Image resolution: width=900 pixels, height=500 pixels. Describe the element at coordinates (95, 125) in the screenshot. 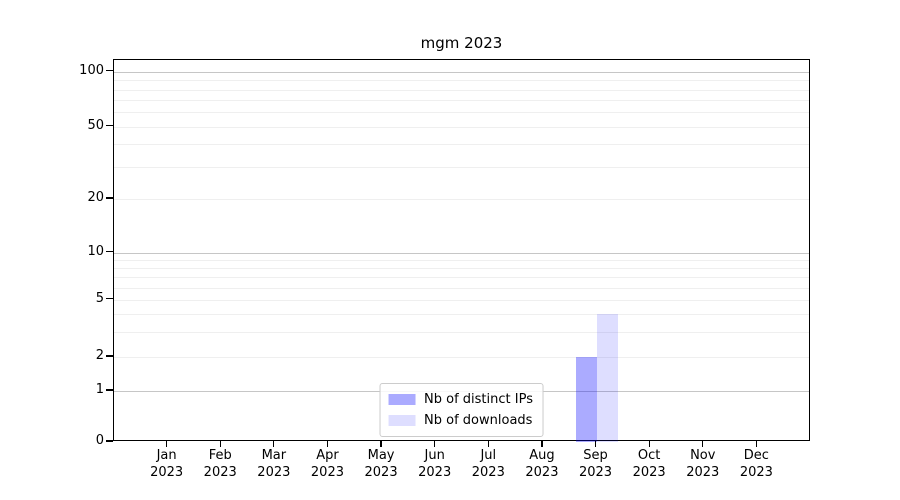

I see `y-tick-label: 50` at that location.